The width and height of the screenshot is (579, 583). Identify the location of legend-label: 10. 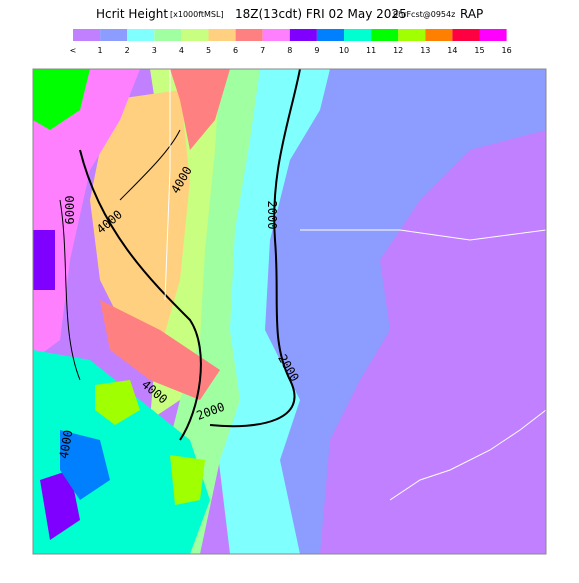
(344, 50).